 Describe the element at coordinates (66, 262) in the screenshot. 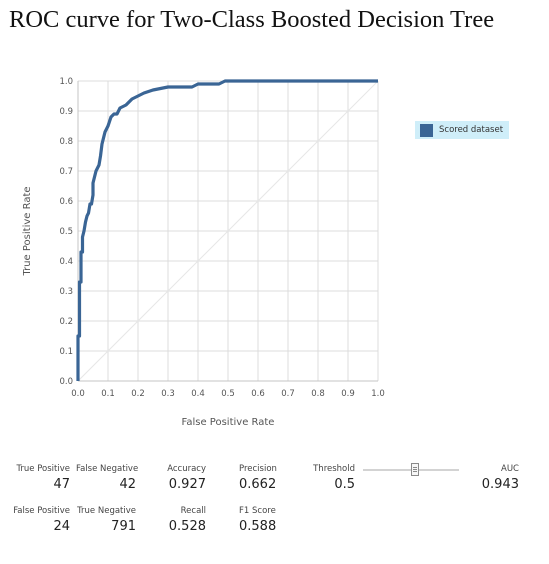

I see `y-tick-label: 0.4` at that location.